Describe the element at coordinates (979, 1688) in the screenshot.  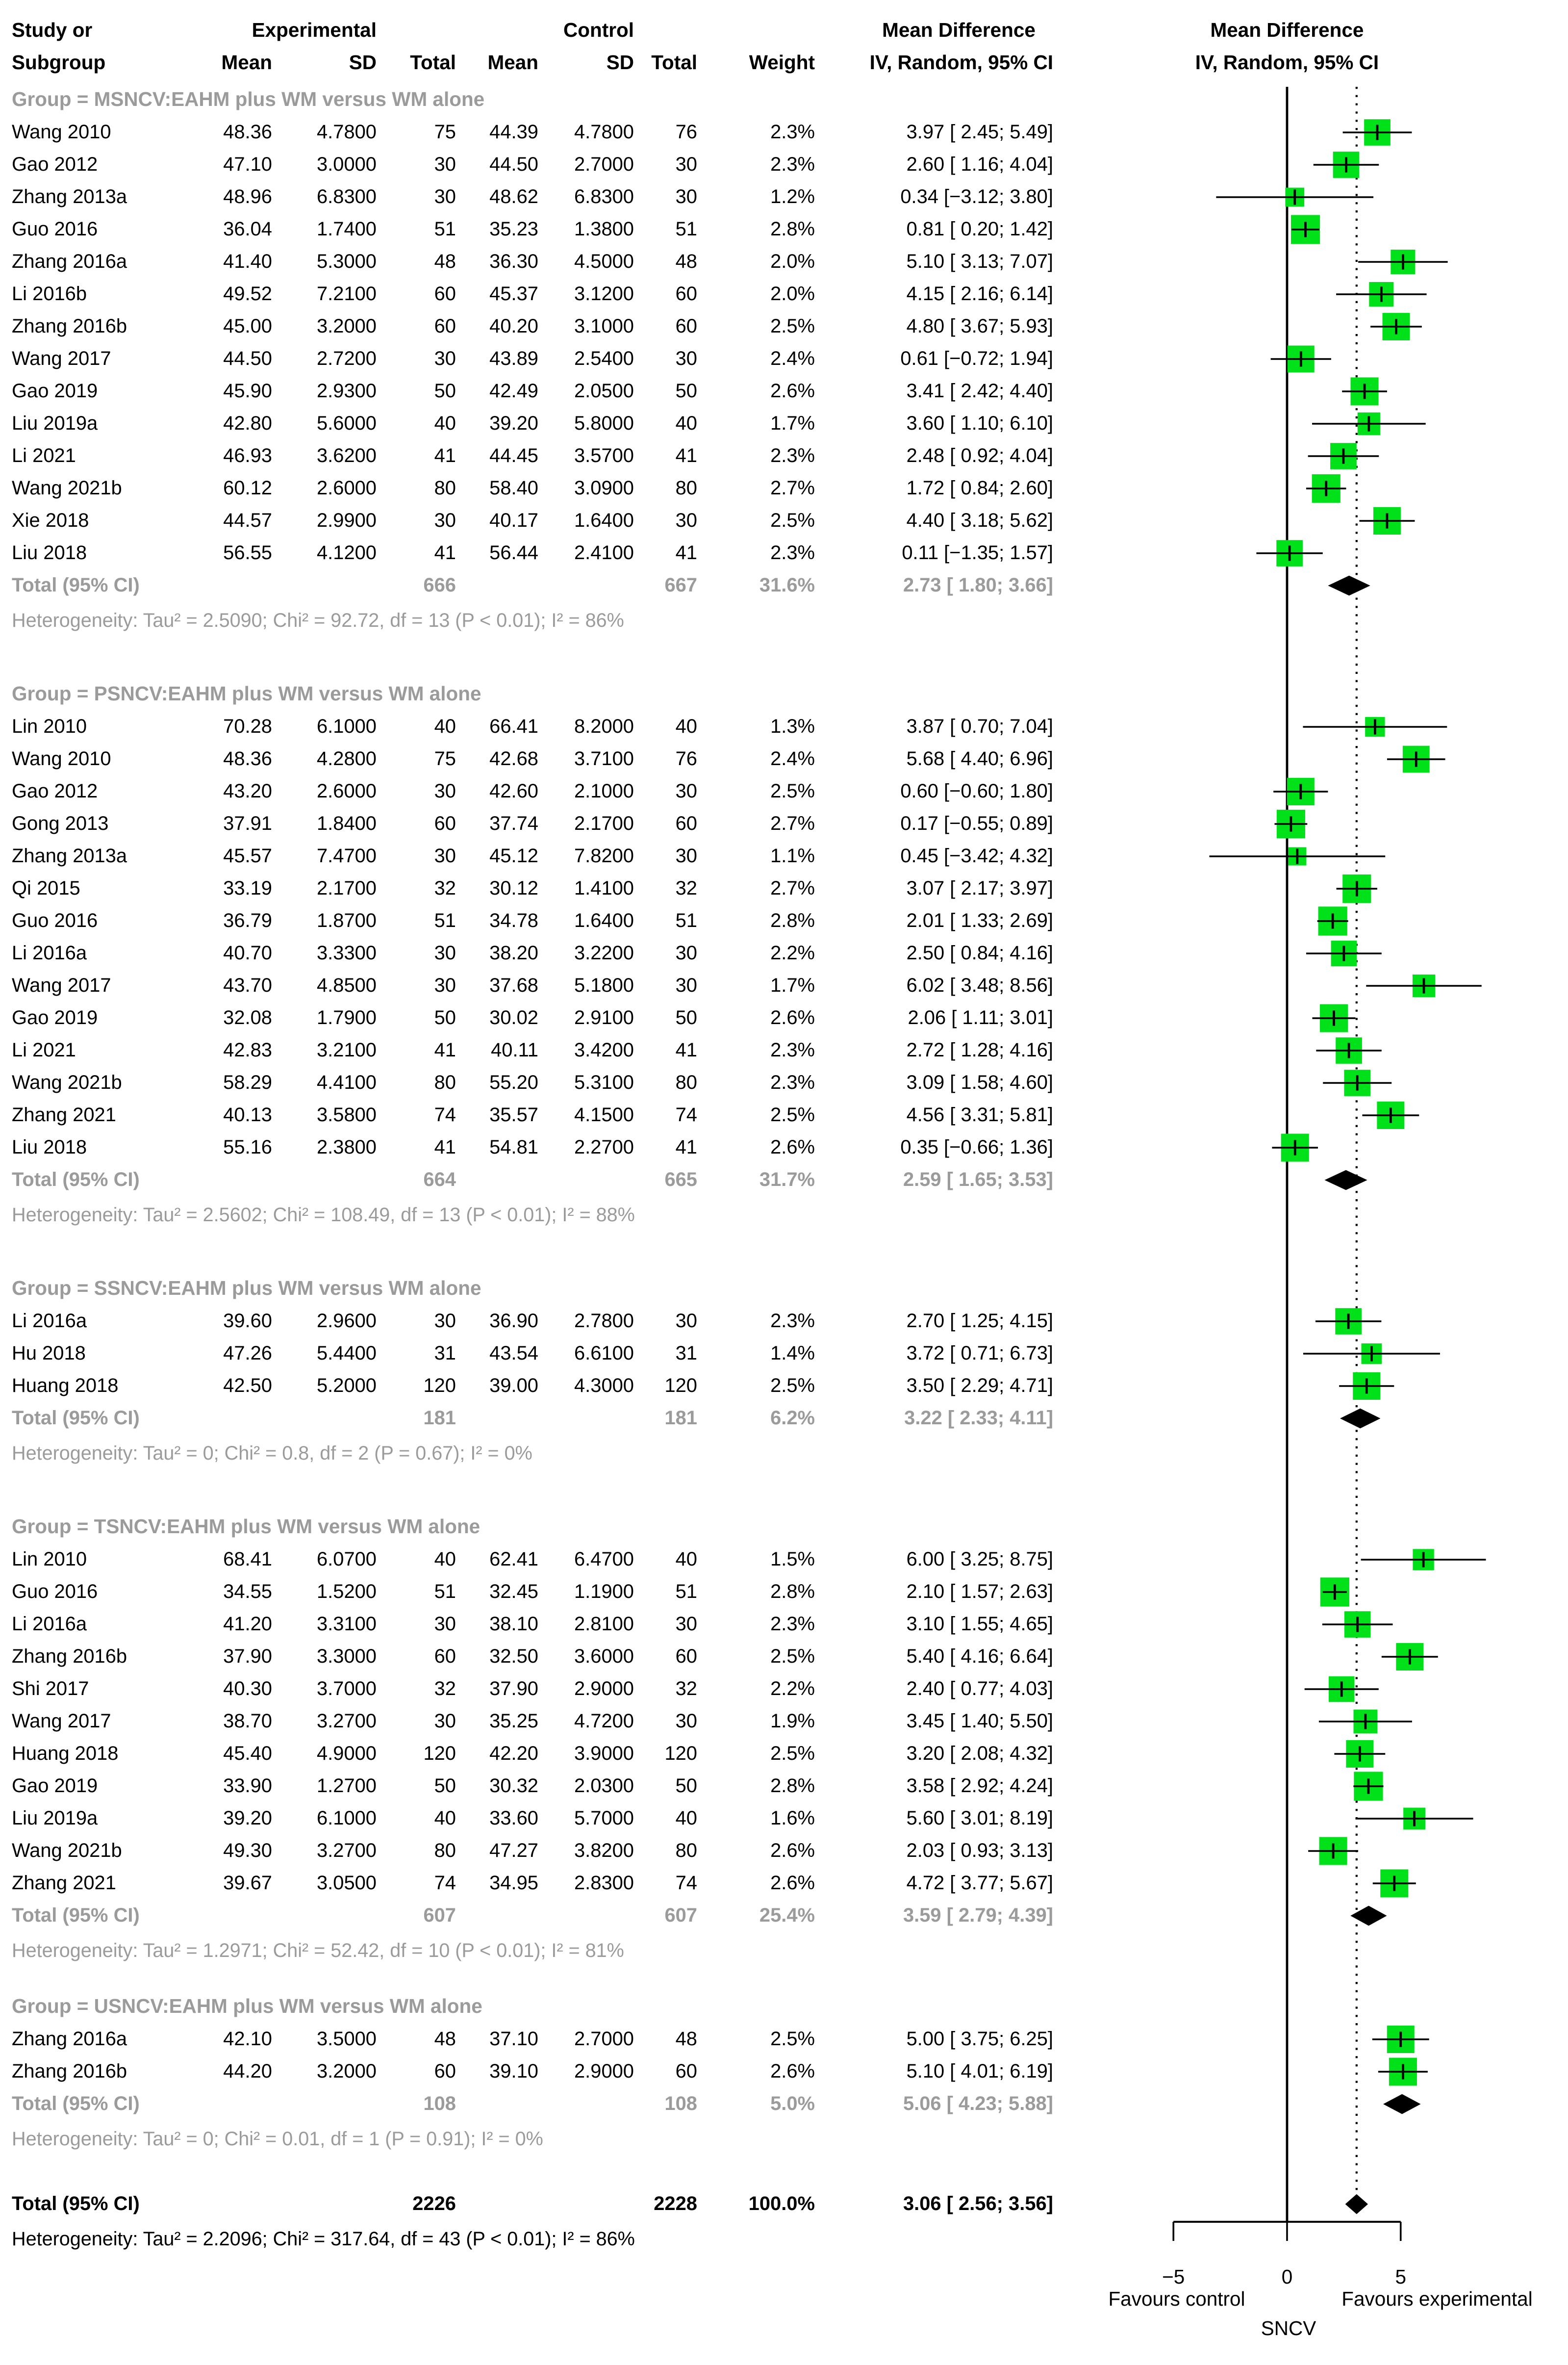
I see `md-ci-text: 2.40 [ 0.77; 4.03]` at that location.